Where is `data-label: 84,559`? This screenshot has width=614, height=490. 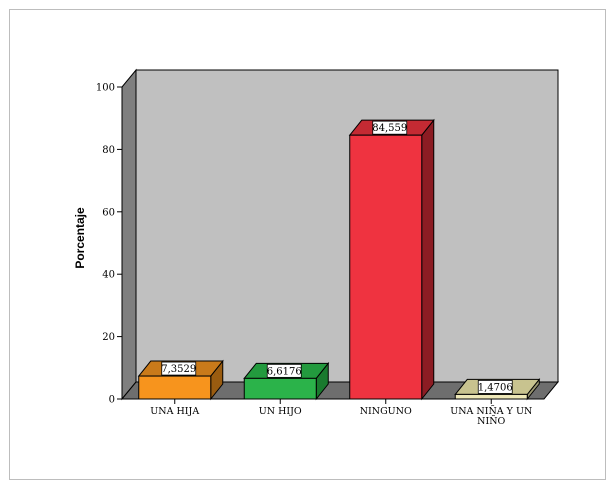
data-label: 84,559 is located at coordinates (389, 128).